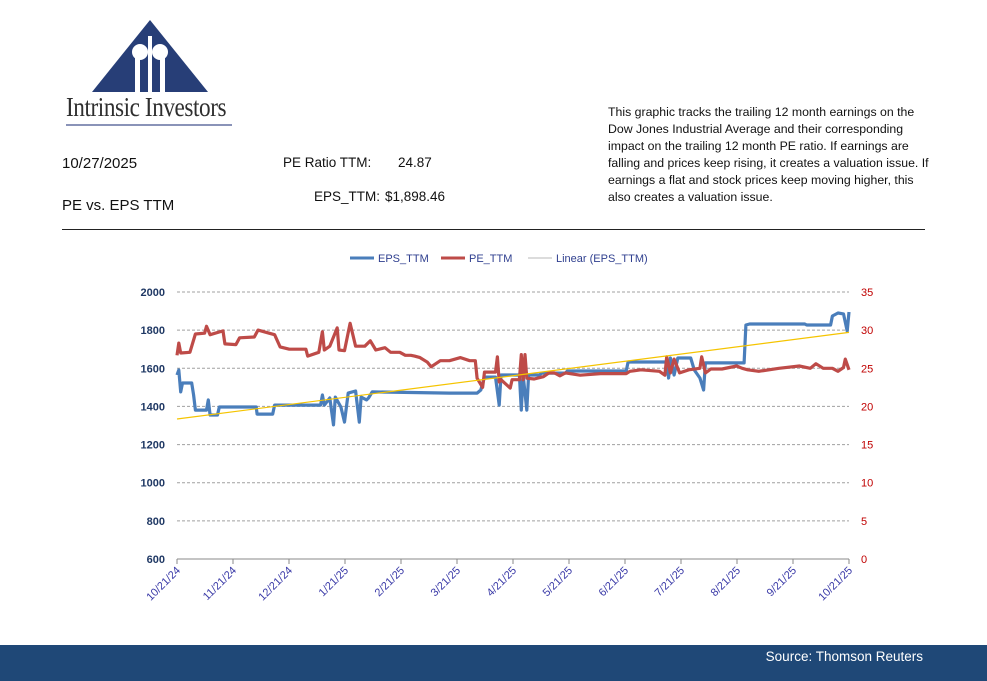  Describe the element at coordinates (334, 582) in the screenshot. I see `x-tick-label: 1/21/25` at that location.